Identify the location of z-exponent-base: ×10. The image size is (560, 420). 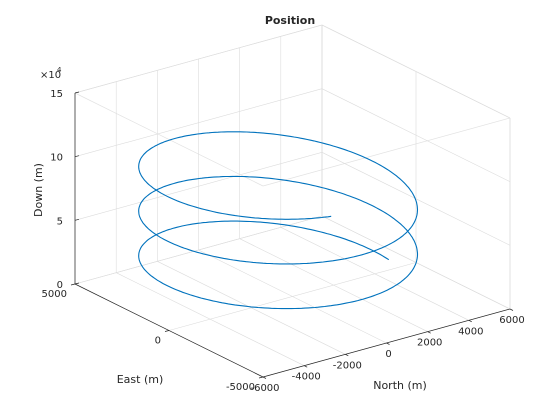
(50, 75).